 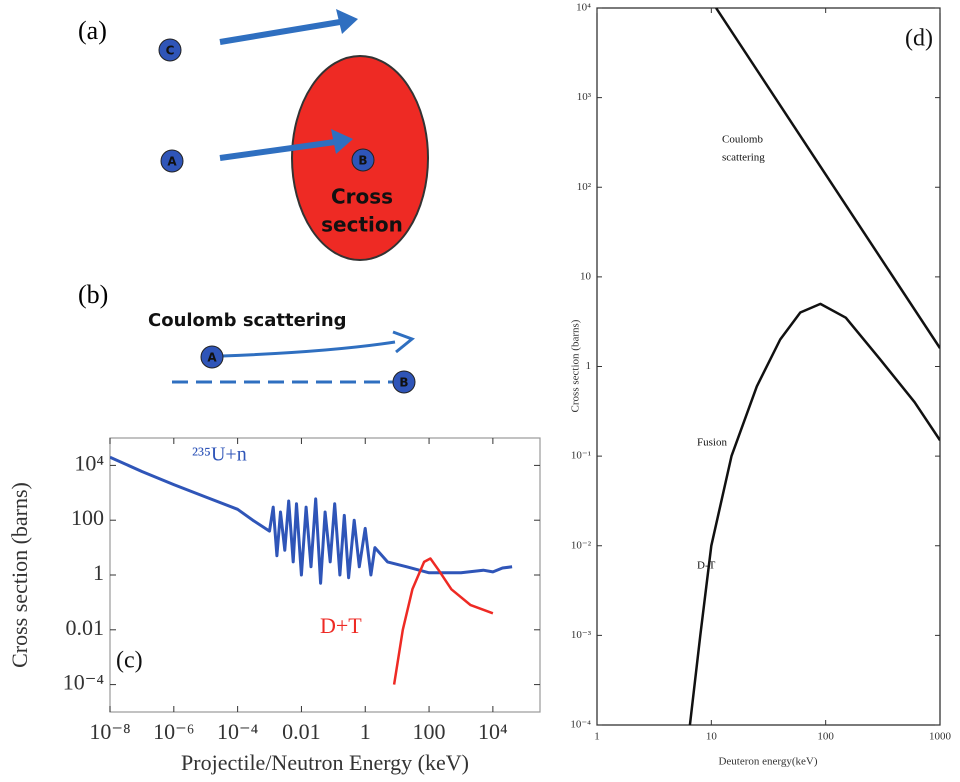 I want to click on ellipse-label: section, so click(x=362, y=225).